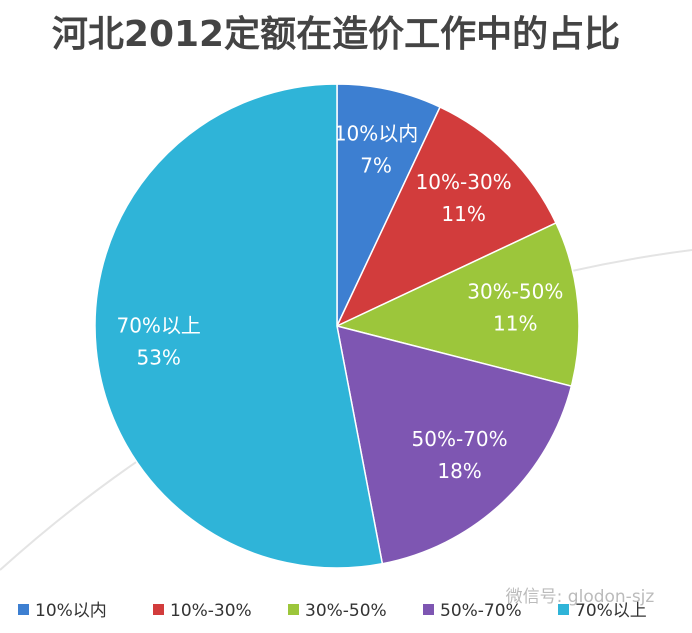 This screenshot has height=633, width=692. I want to click on legend-label: 10%以内, so click(71, 611).